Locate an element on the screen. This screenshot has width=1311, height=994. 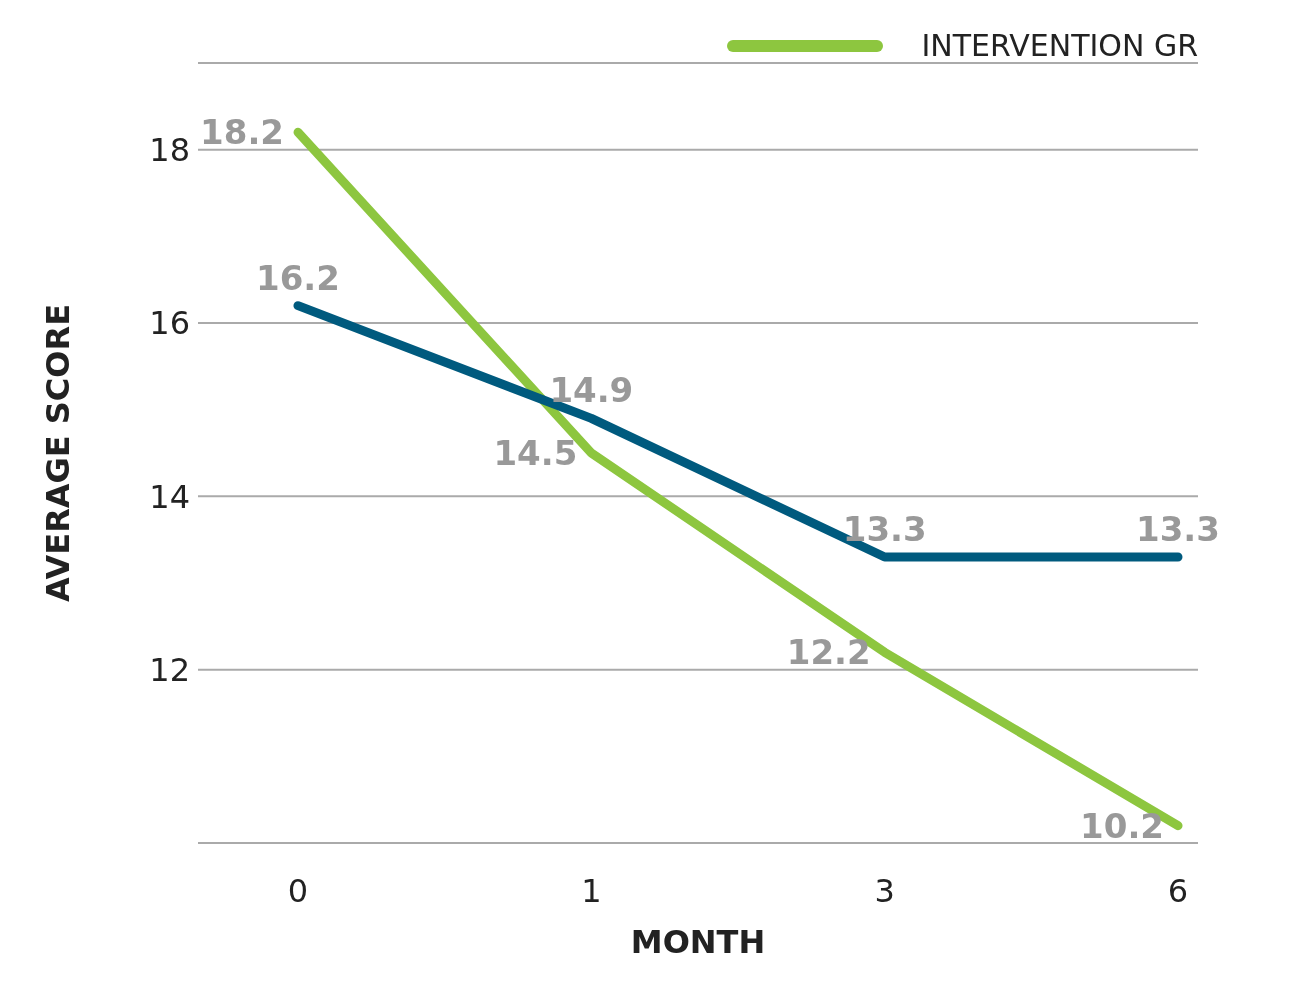
data-label: 16.2 is located at coordinates (298, 277).